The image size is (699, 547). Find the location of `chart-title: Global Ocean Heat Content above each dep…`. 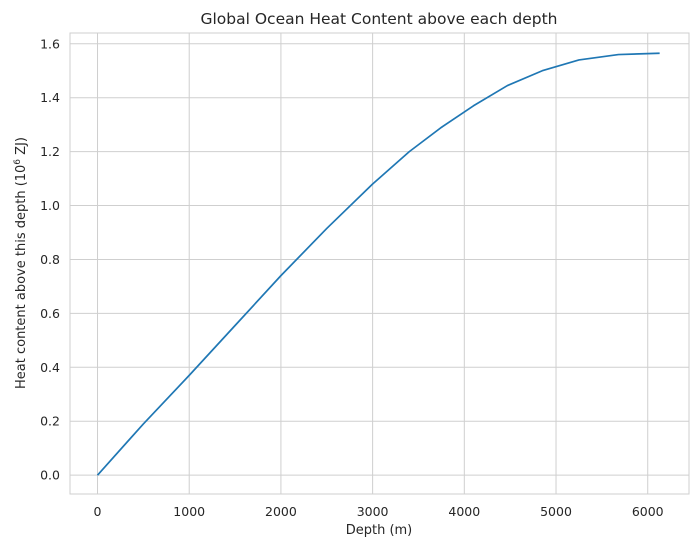

chart-title: Global Ocean Heat Content above each dep… is located at coordinates (378, 19).